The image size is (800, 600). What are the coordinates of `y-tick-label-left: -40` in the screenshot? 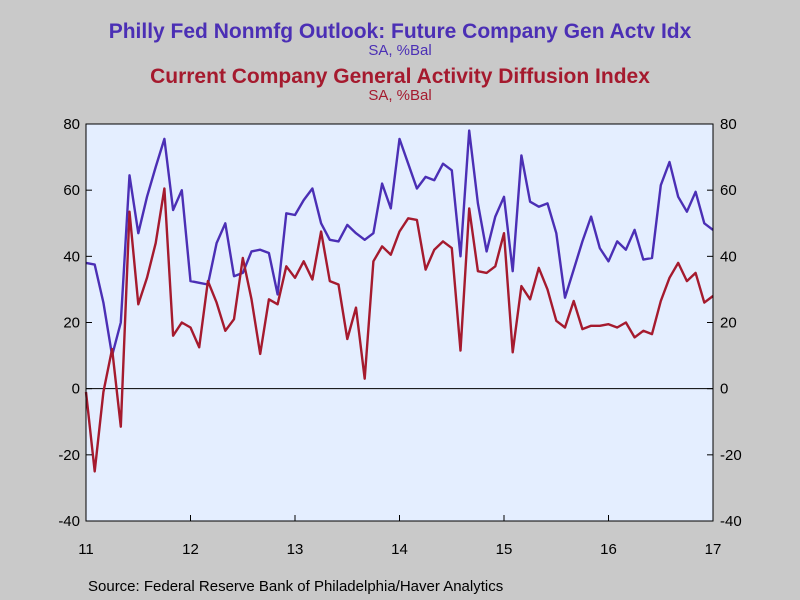 It's located at (69, 521).